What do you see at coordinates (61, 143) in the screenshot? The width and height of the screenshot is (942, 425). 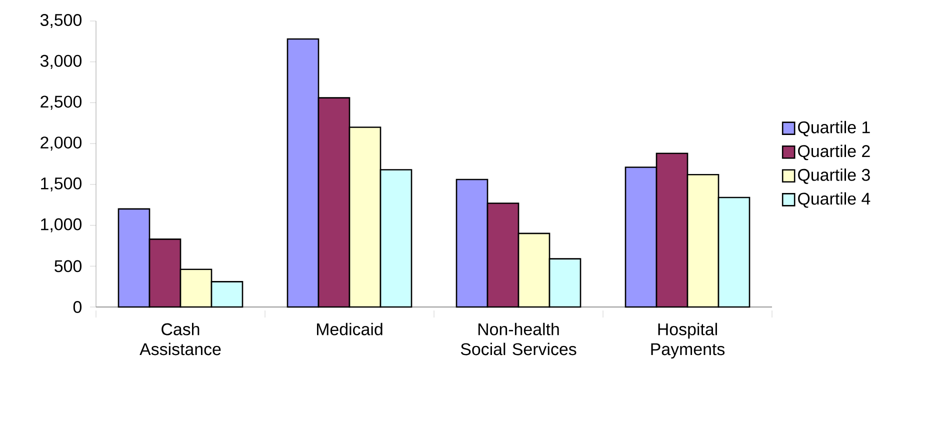 I see `y-tick-label: 2,000` at bounding box center [61, 143].